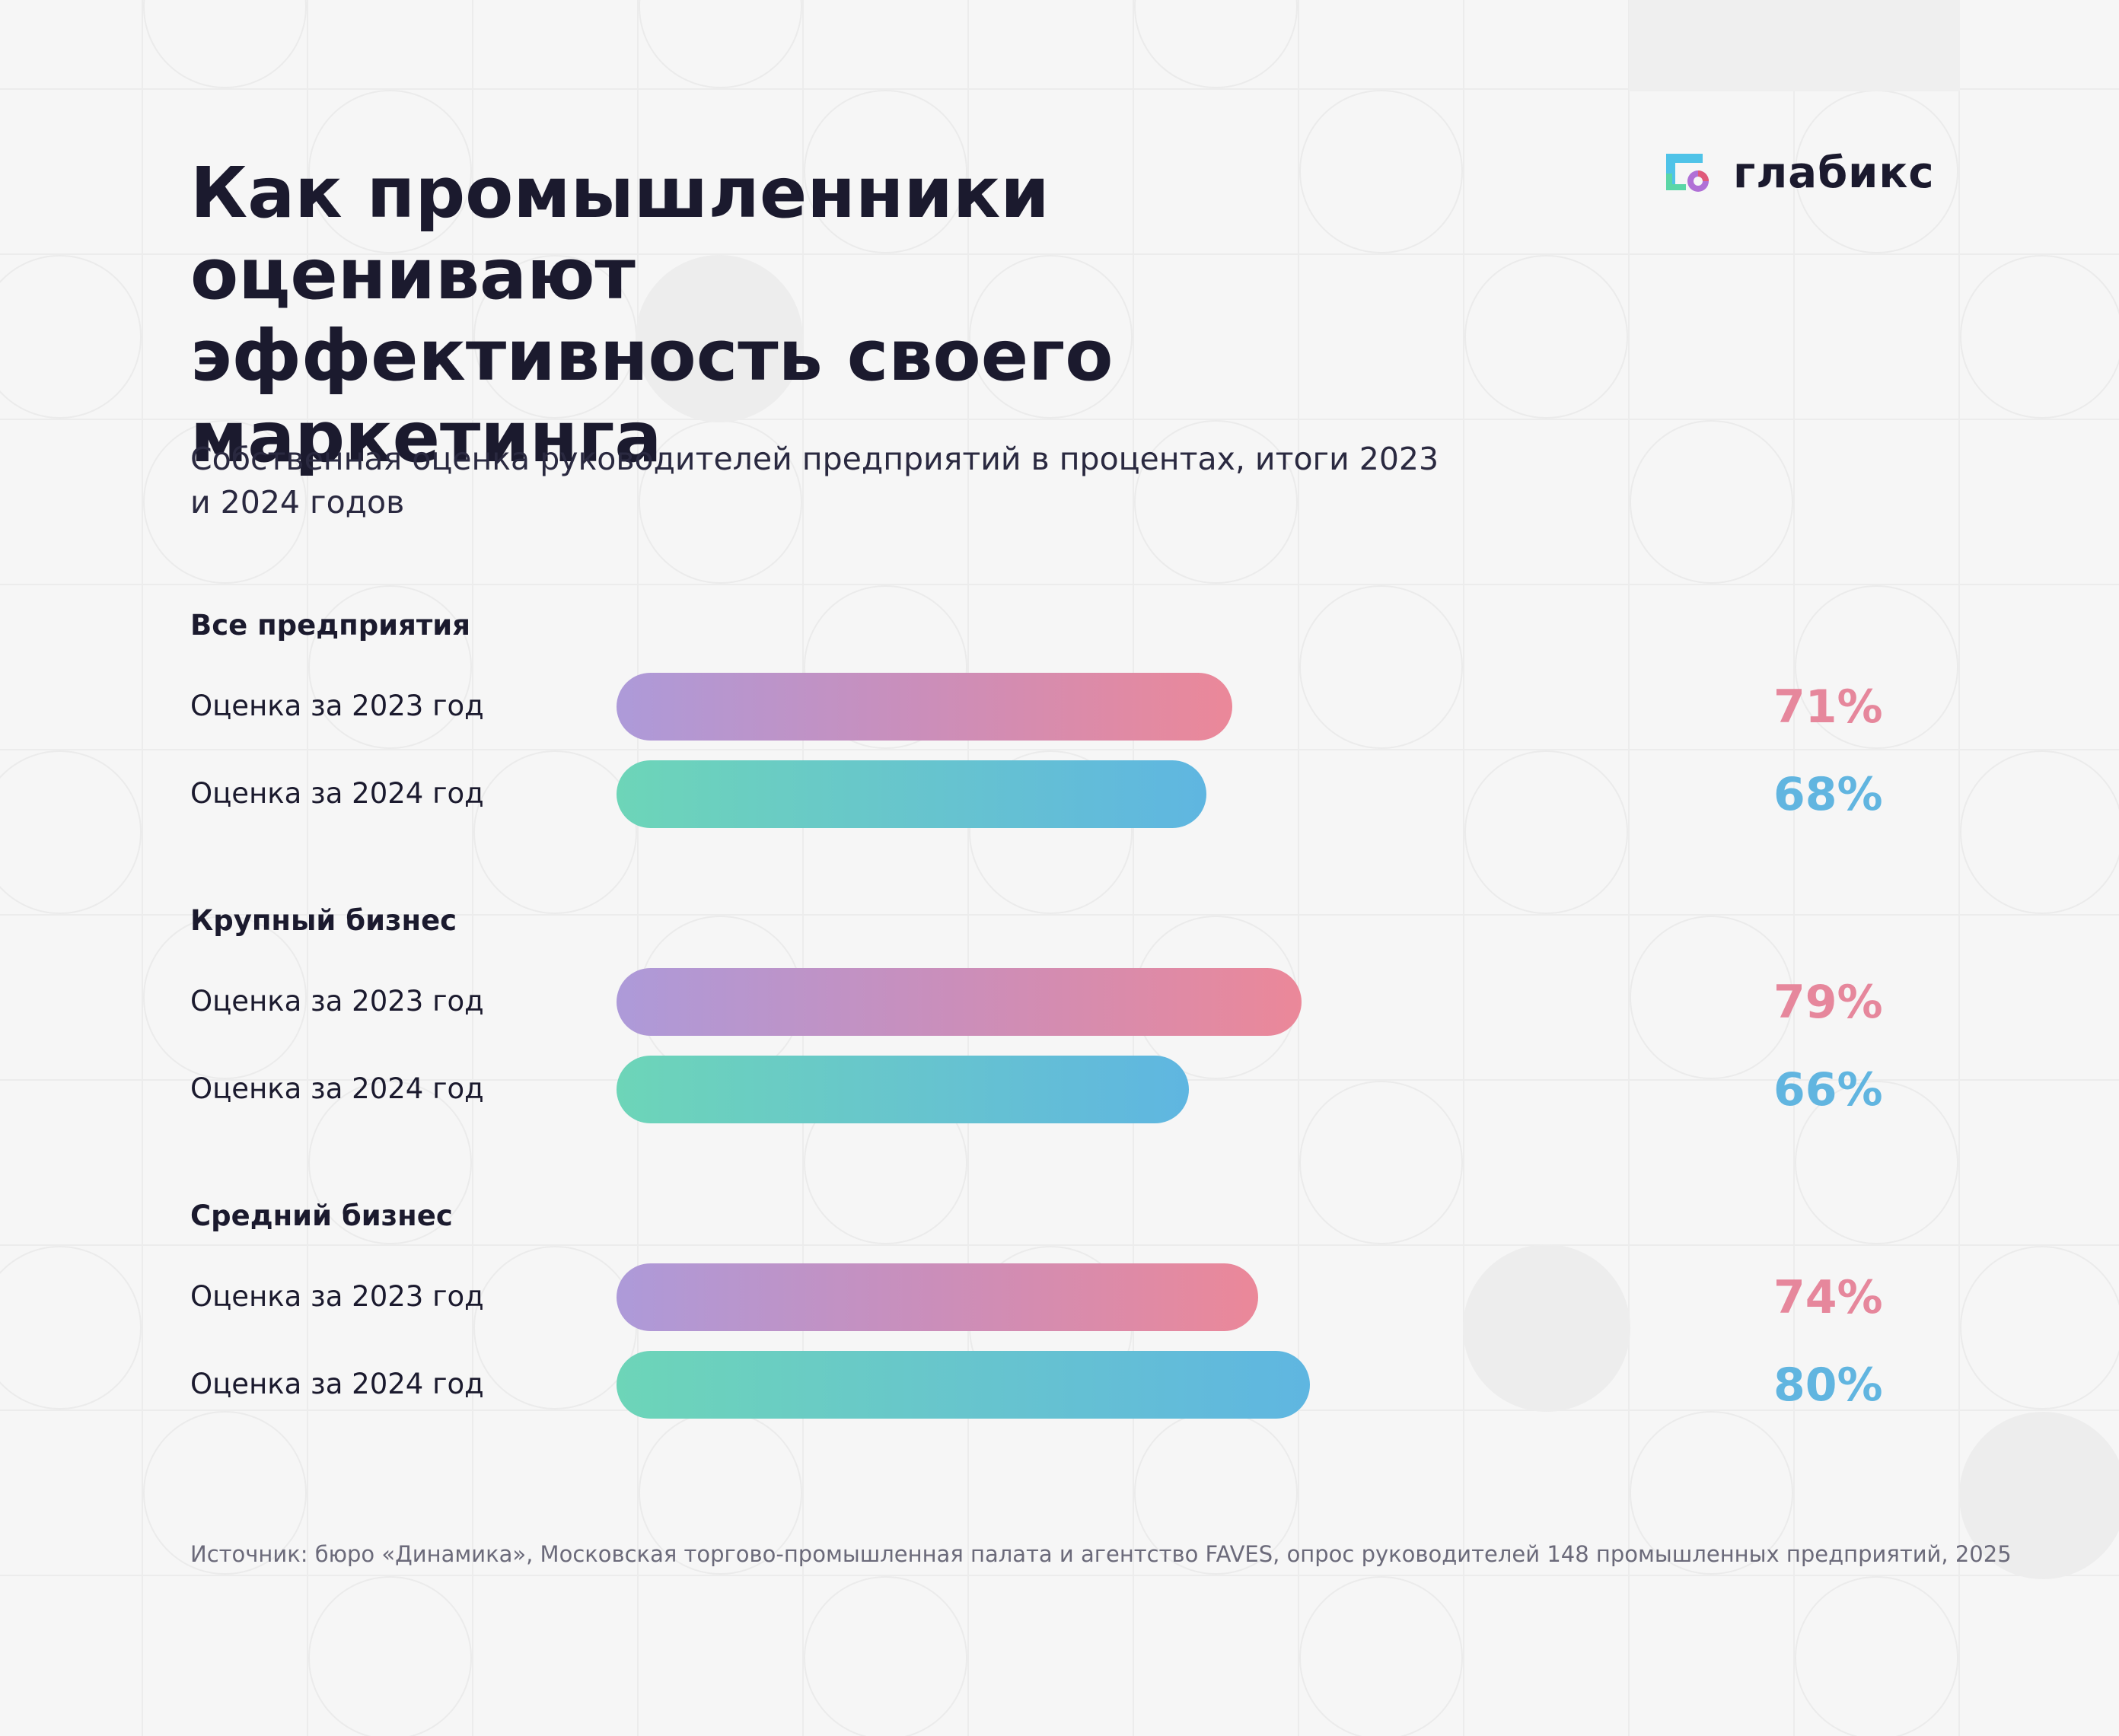 Image resolution: width=2119 pixels, height=1736 pixels. I want to click on bar-value-label: 80%, so click(1828, 1385).